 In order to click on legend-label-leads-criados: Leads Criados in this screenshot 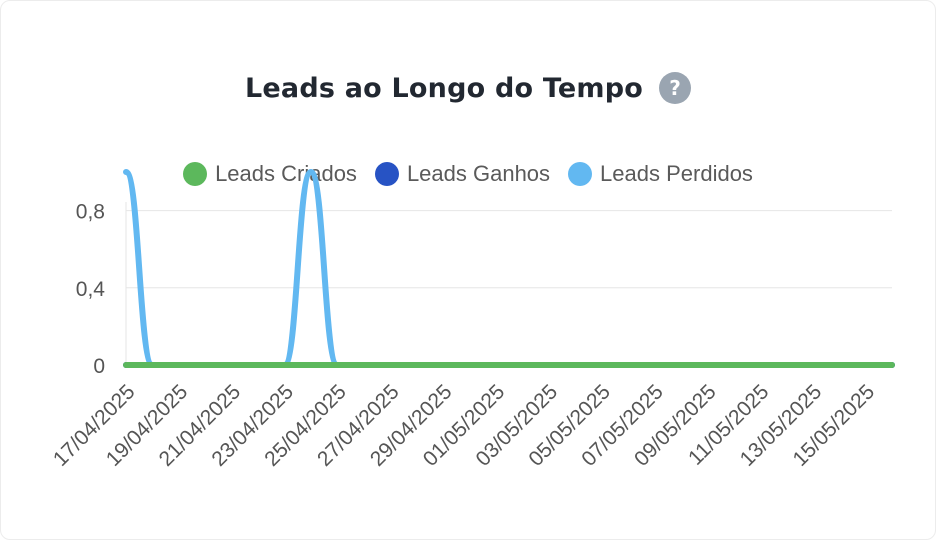, I will do `click(286, 173)`.